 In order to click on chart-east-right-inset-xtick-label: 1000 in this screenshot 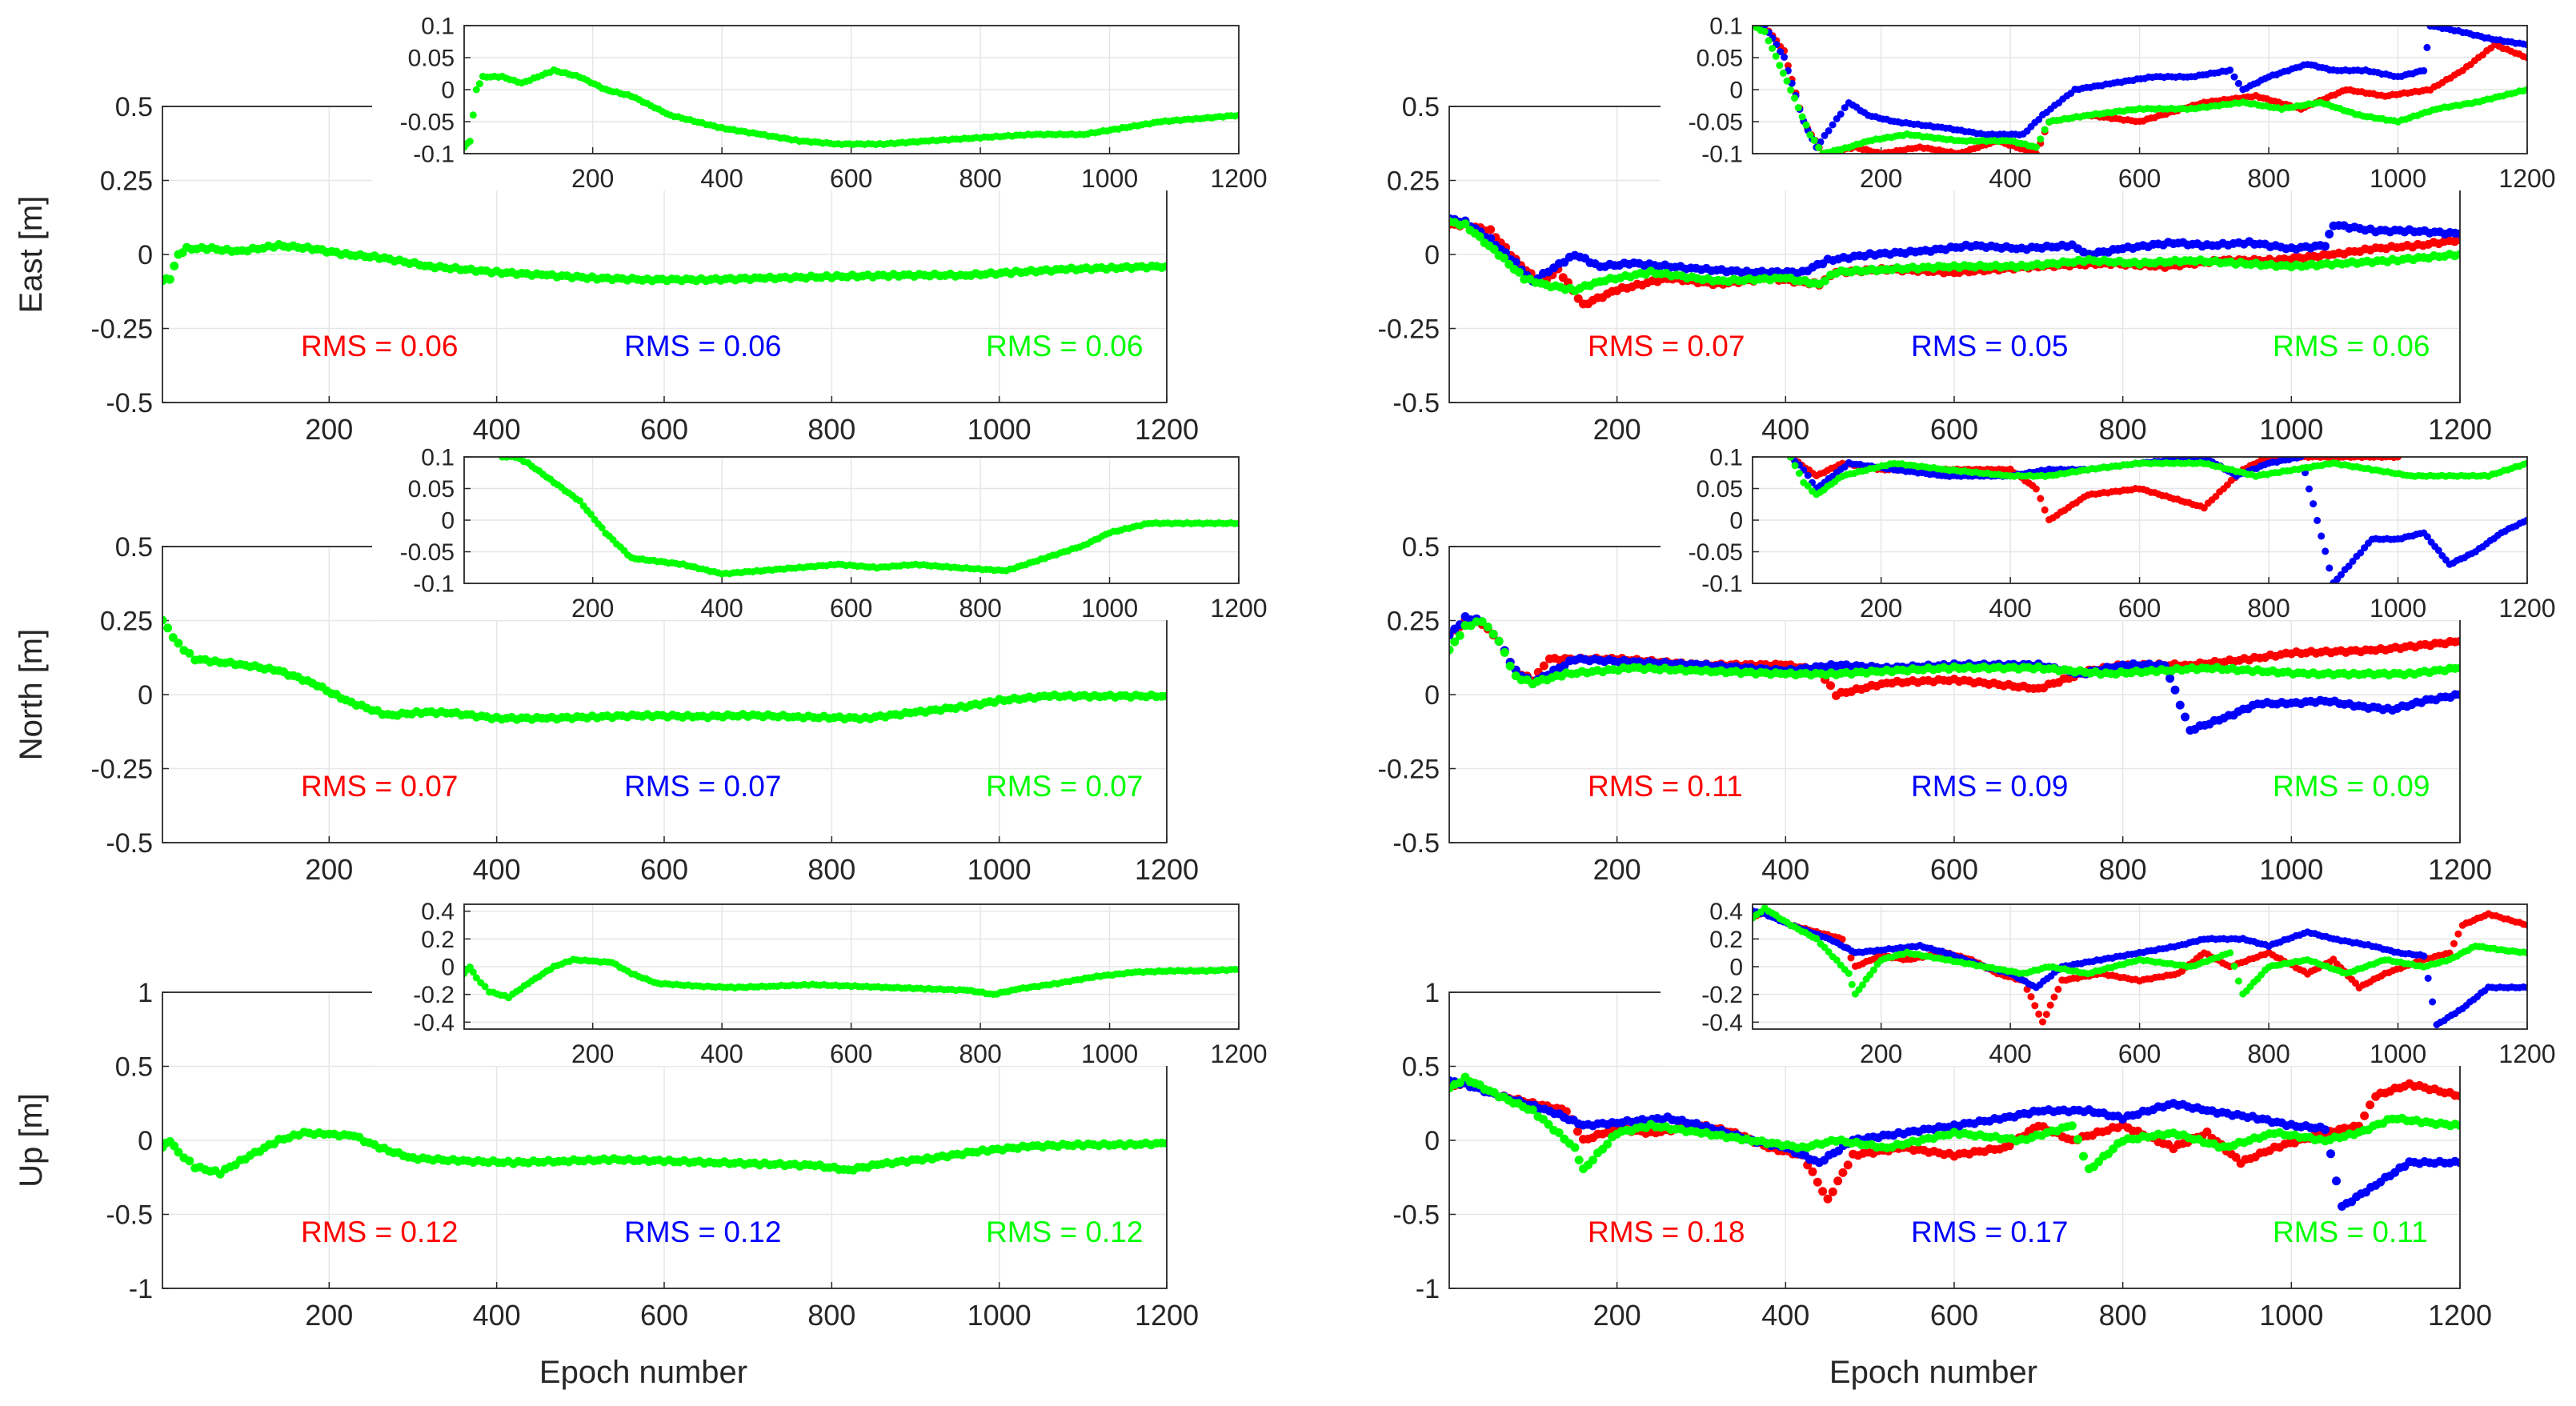, I will do `click(2398, 179)`.